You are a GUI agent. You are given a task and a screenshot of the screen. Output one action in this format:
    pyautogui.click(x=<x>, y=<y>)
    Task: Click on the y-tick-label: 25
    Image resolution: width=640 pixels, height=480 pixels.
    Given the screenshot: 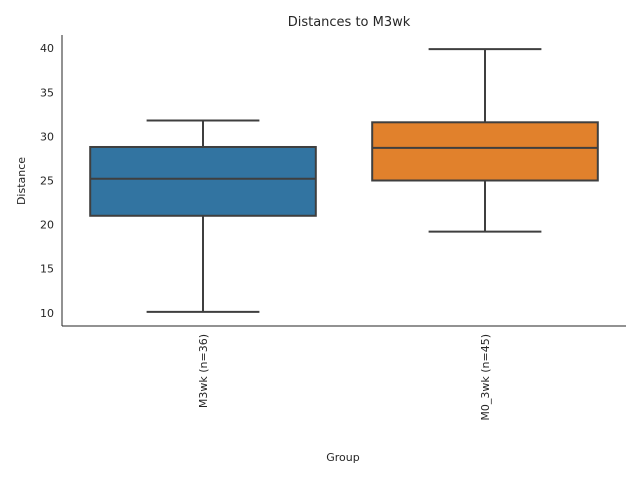 What is the action you would take?
    pyautogui.click(x=47, y=181)
    